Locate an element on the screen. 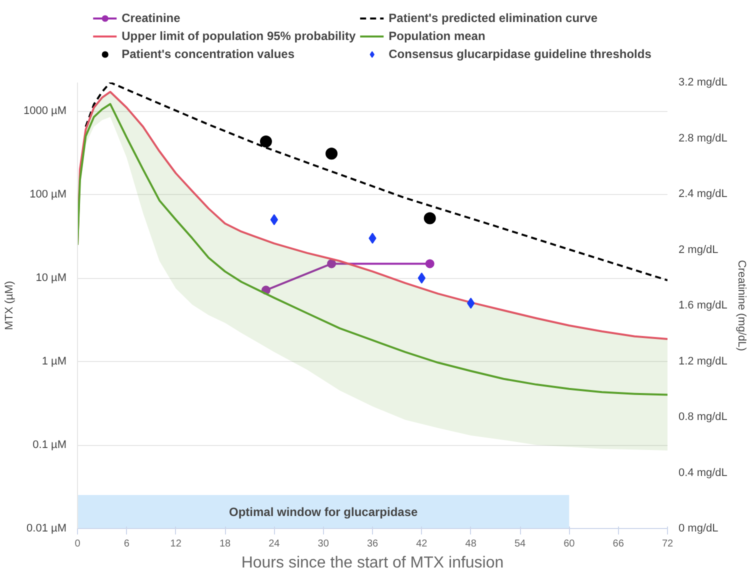 The image size is (750, 578). x-tick-label: 6 is located at coordinates (127, 544).